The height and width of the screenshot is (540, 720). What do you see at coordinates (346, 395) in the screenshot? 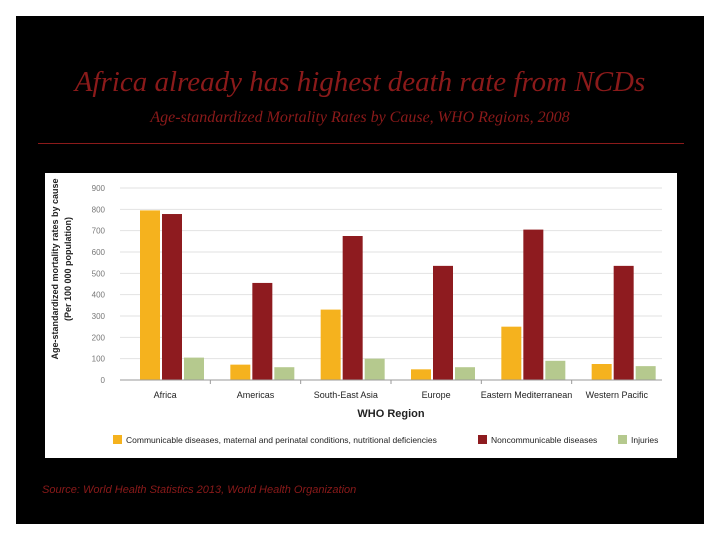
I see `x-tick-label: South-East Asia` at bounding box center [346, 395].